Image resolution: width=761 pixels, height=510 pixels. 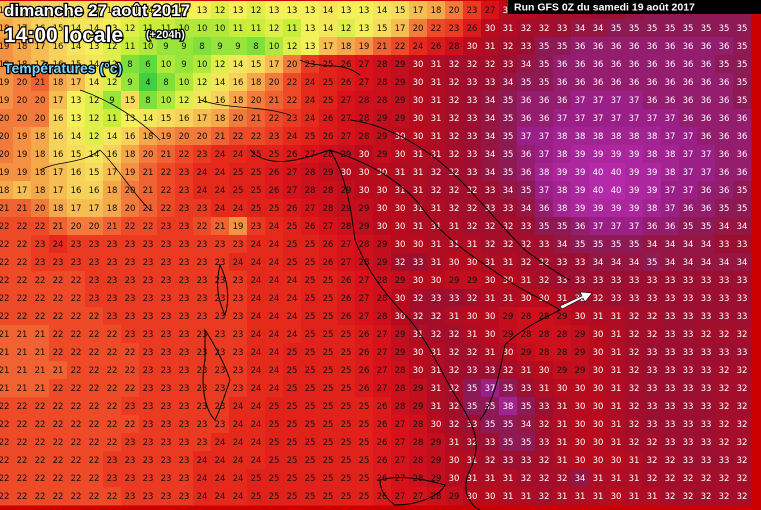 I want to click on temperature-value: 37, so click(x=670, y=209).